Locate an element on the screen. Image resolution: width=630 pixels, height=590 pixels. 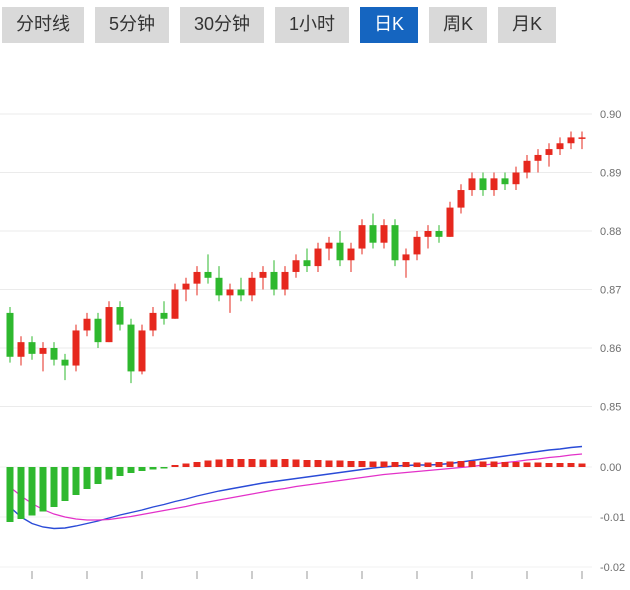
tab-1hour: 1小时 is located at coordinates (312, 25).